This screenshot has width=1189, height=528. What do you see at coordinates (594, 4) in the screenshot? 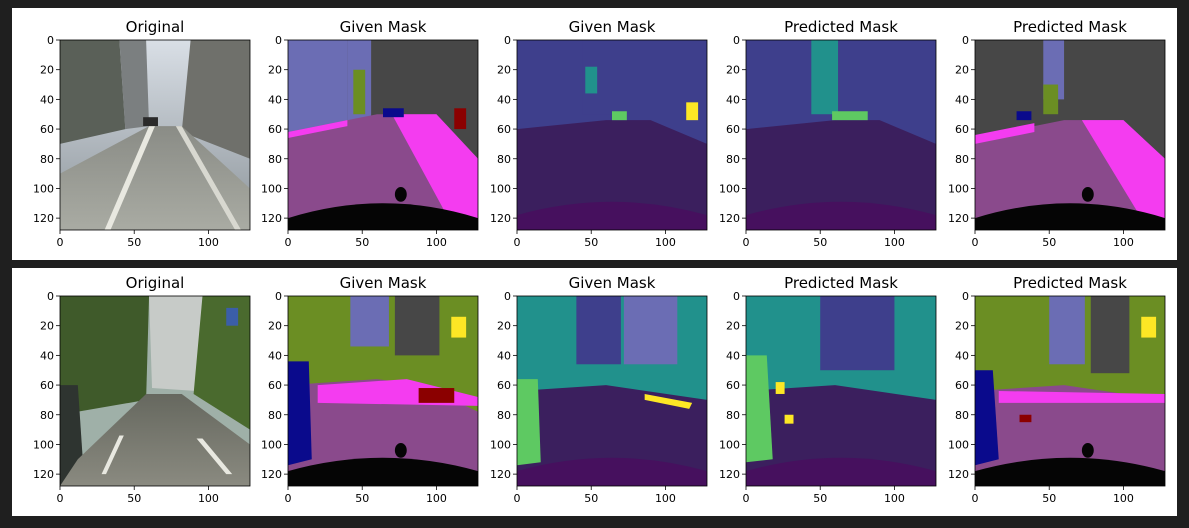
I see `top-border` at bounding box center [594, 4].